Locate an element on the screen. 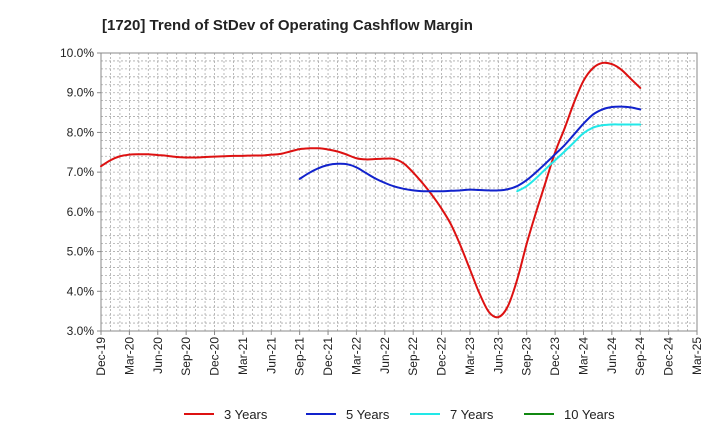 The width and height of the screenshot is (720, 440). series-line-5-years is located at coordinates (470, 149).